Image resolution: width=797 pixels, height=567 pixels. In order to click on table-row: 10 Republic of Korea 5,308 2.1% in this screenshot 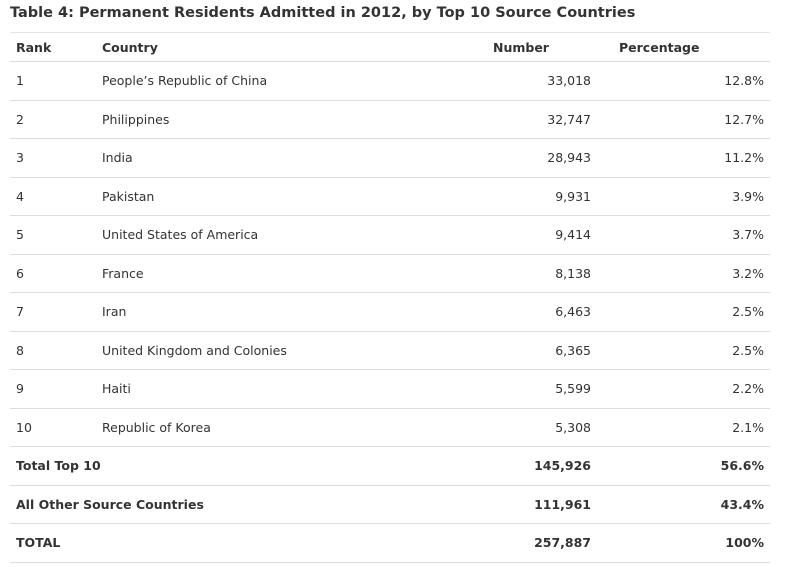, I will do `click(390, 427)`.